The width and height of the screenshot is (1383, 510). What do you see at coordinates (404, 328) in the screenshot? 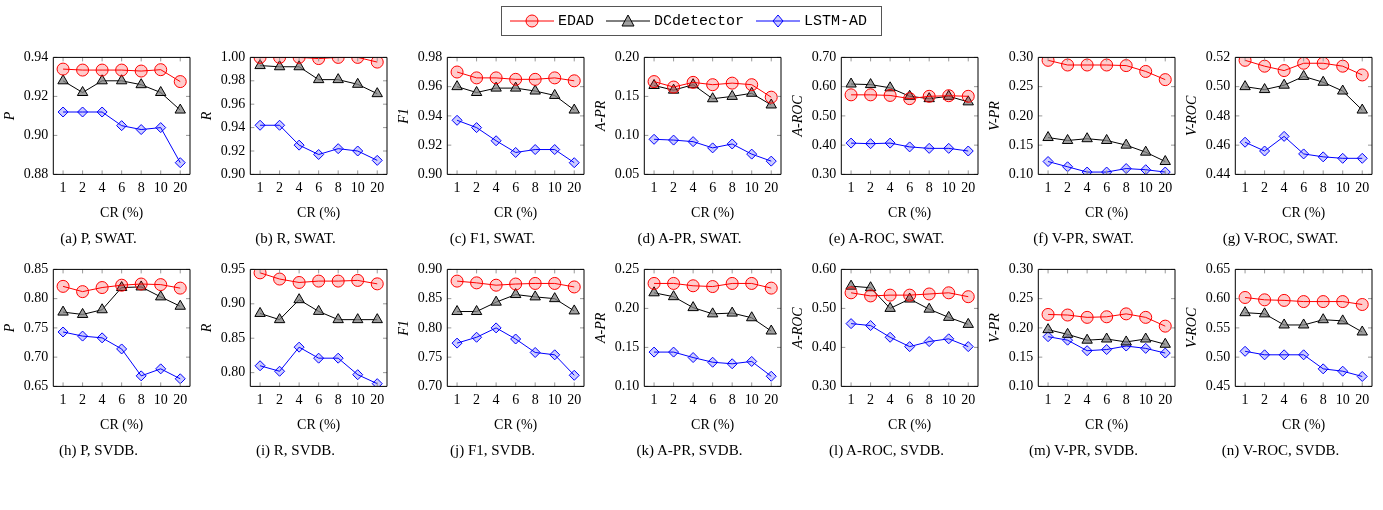
I see `y-axis-title: F1` at bounding box center [404, 328].